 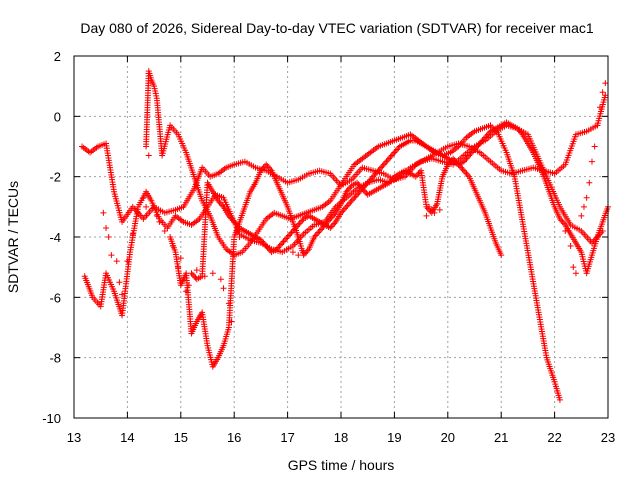 What do you see at coordinates (127, 437) in the screenshot?
I see `x-tick-label: 14` at bounding box center [127, 437].